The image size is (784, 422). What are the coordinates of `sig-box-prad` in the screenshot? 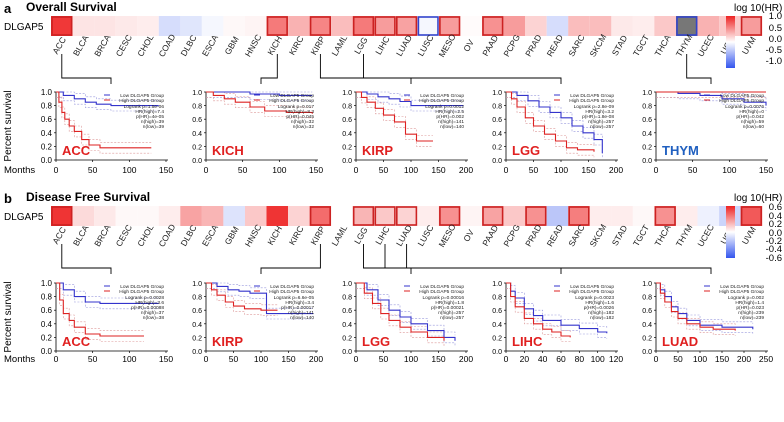 It's located at (536, 216).